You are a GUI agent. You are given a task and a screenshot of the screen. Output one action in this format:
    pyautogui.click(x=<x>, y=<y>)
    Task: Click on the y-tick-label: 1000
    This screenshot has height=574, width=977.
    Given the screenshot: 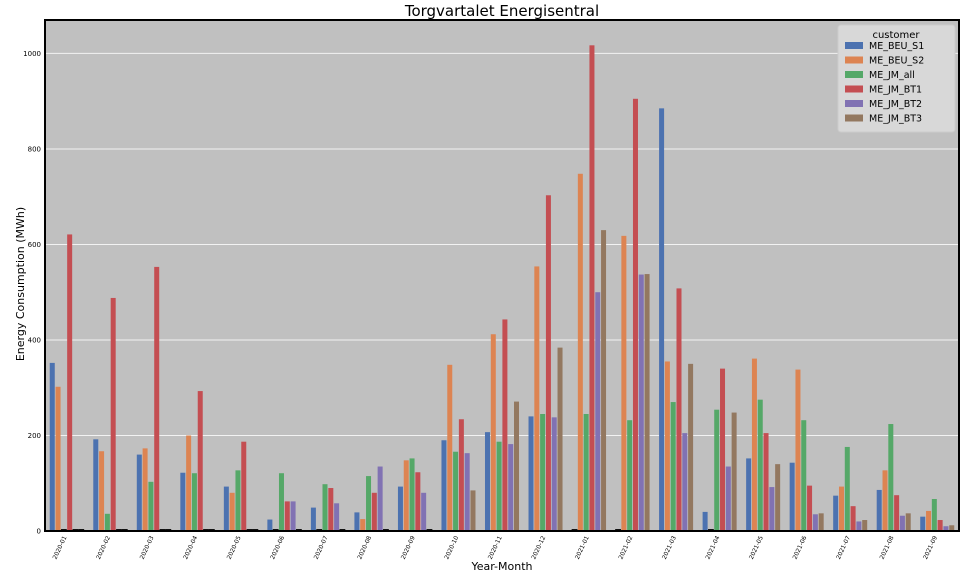 What is the action you would take?
    pyautogui.click(x=32, y=54)
    